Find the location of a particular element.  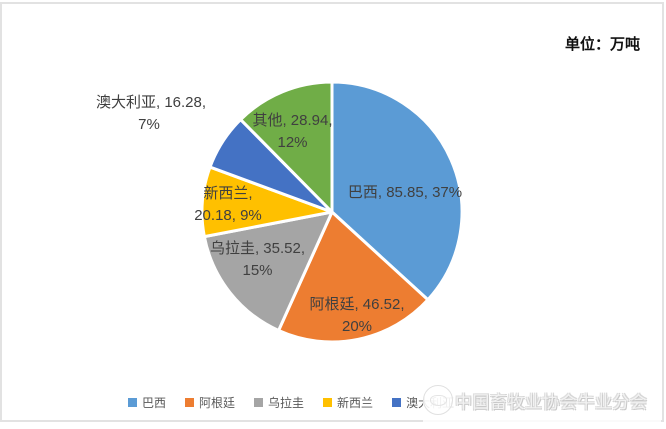

legend-label: 新西兰 is located at coordinates (355, 403).